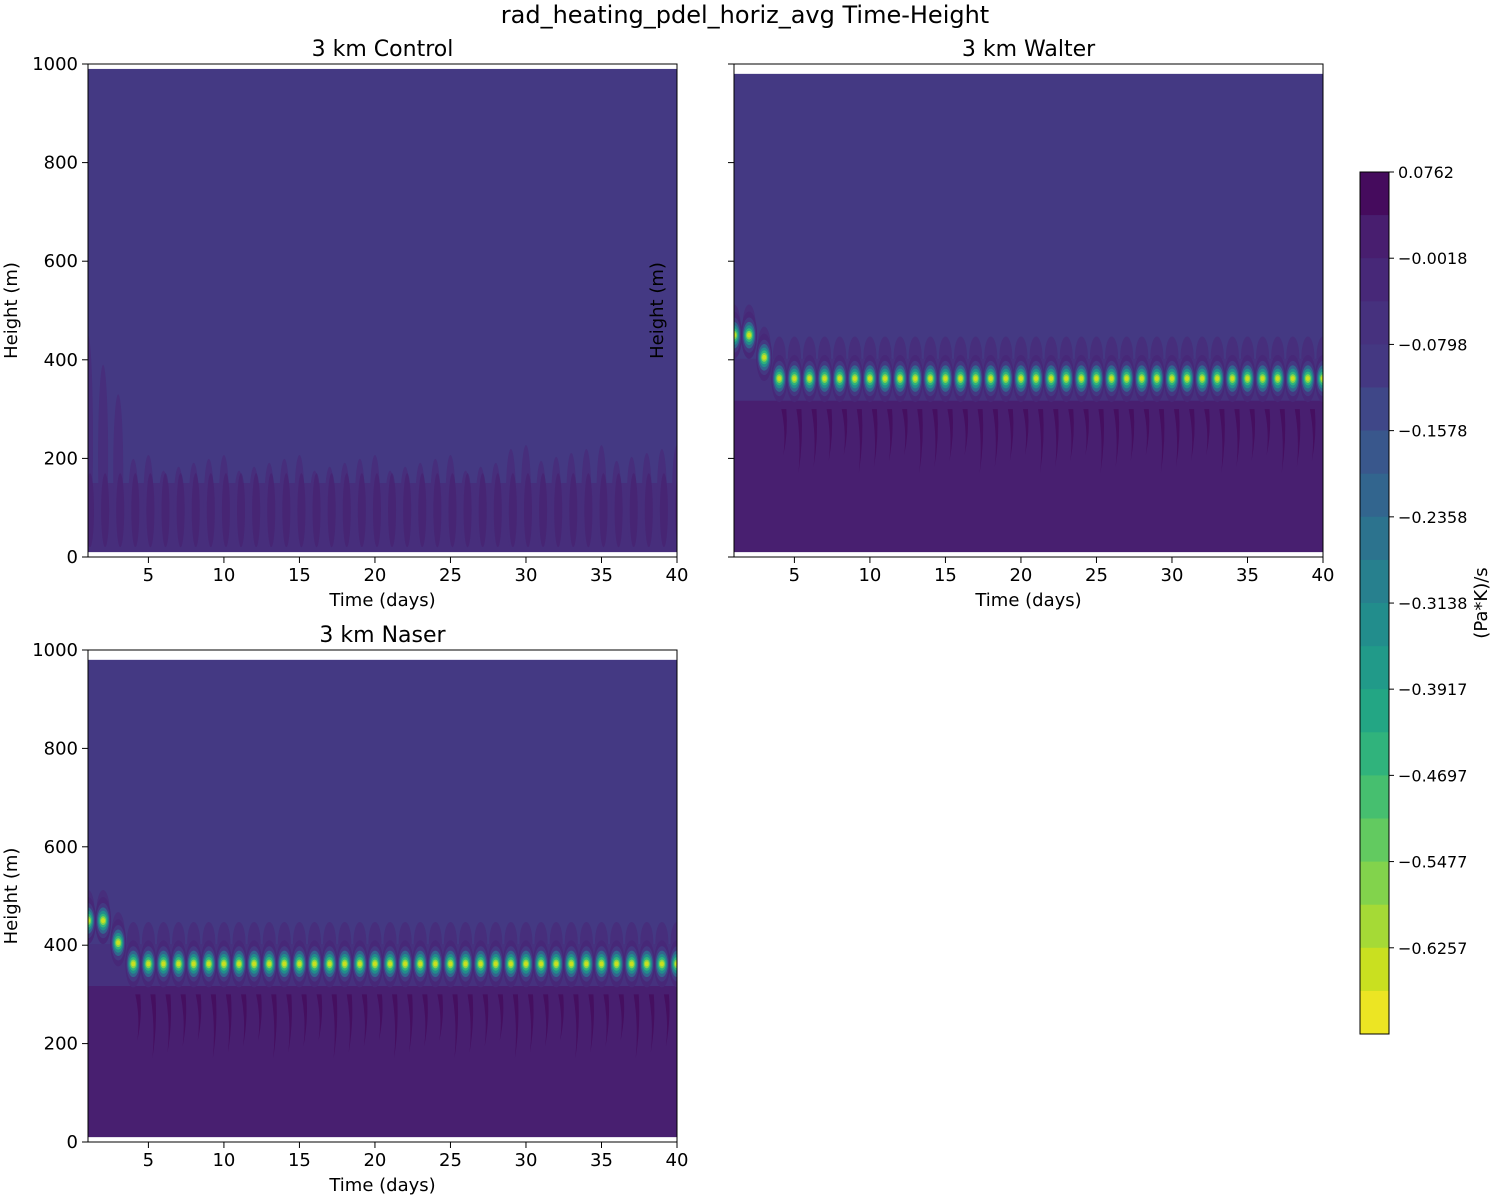  What do you see at coordinates (1432, 431) in the screenshot?
I see `colorbar-tick-label: −0.1578` at bounding box center [1432, 431].